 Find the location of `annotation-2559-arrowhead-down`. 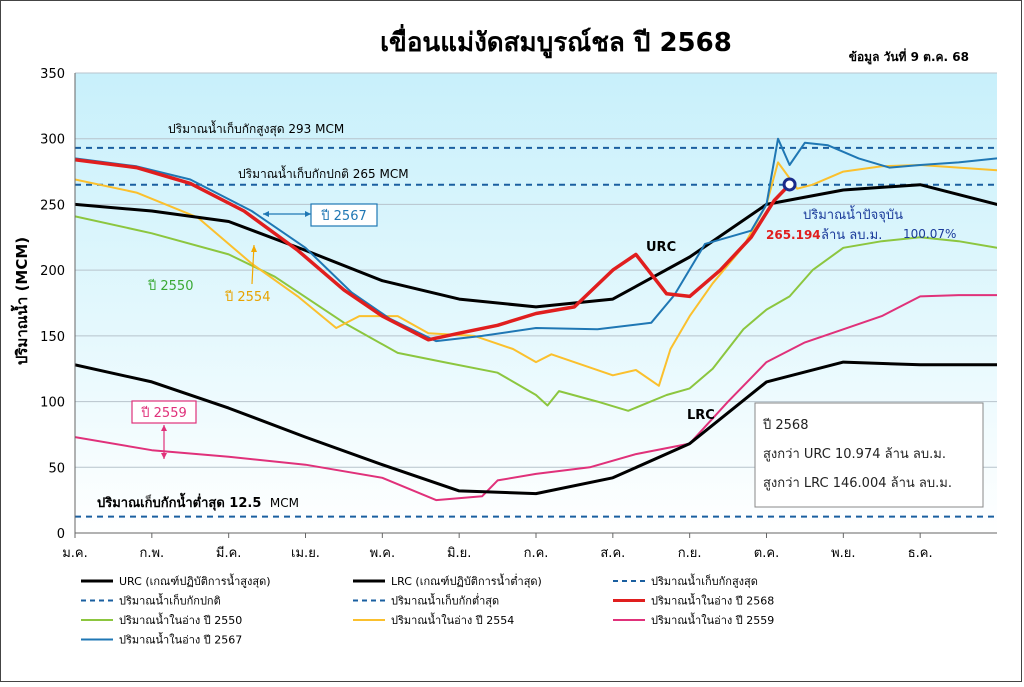

annotation-2559-arrowhead-down is located at coordinates (164, 456).